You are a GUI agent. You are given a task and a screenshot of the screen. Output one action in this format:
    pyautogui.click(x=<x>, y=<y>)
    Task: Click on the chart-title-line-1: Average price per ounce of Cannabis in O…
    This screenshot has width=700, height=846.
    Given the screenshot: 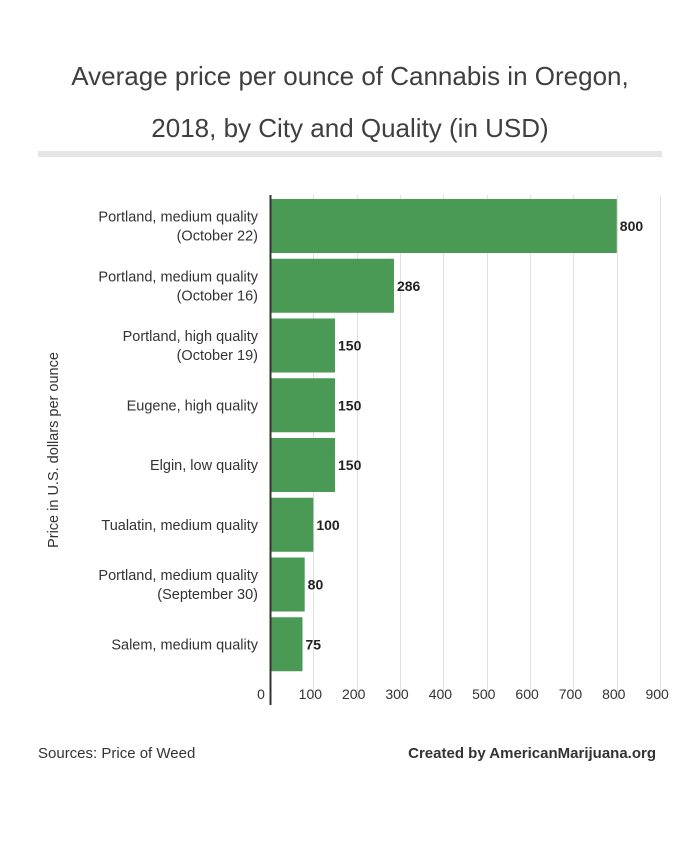 What is the action you would take?
    pyautogui.click(x=350, y=76)
    